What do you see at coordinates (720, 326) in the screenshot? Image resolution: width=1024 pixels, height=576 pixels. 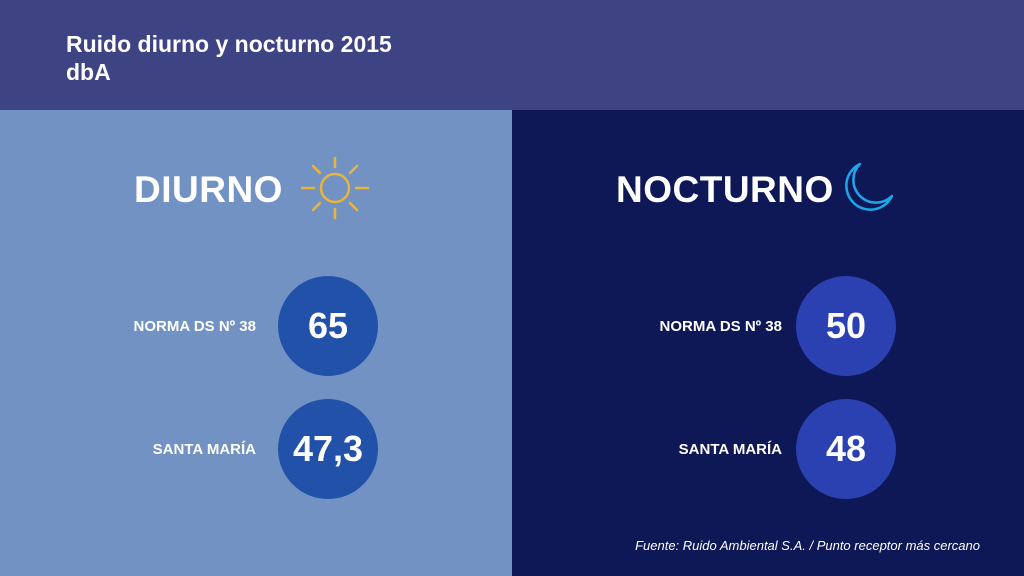 I see `night-norma-label: NORMA DS Nº 38` at bounding box center [720, 326].